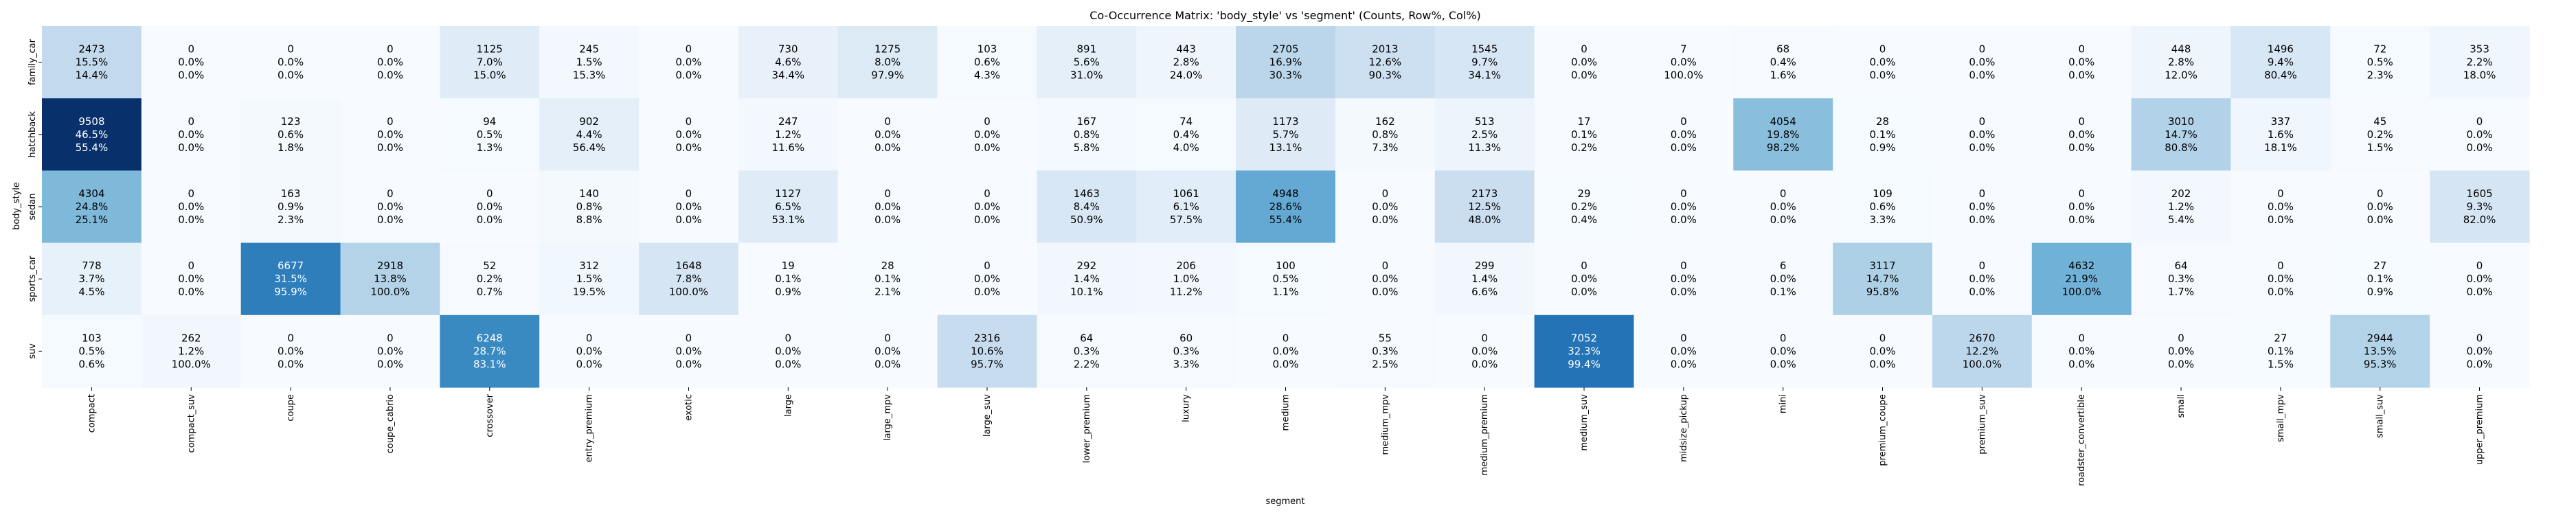  Describe the element at coordinates (2280, 279) in the screenshot. I see `heatmap-cell-sports_car-small_mpv` at that location.